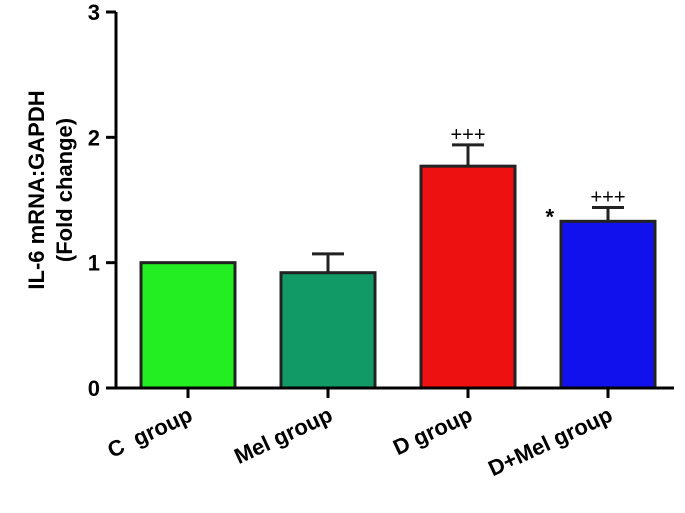 The height and width of the screenshot is (513, 685). Describe the element at coordinates (549, 216) in the screenshot. I see `significance-star: *` at that location.